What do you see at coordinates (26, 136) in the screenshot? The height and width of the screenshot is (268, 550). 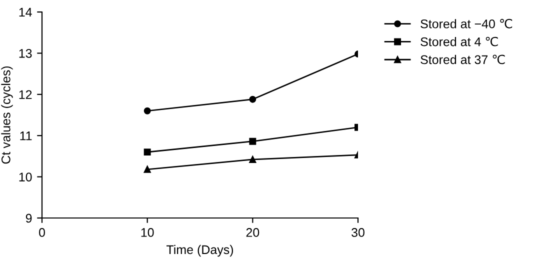 I see `y-tick-label: 11` at bounding box center [26, 136].